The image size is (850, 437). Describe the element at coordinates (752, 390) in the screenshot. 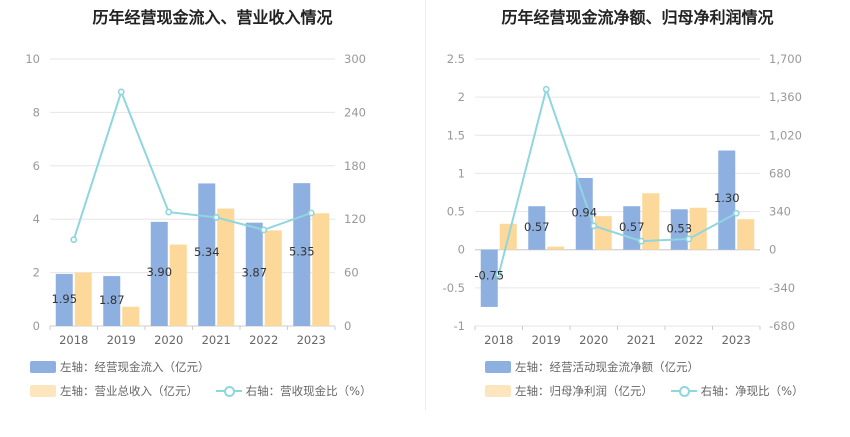

I see `legend-label: 右轴：净现比（%）` at that location.